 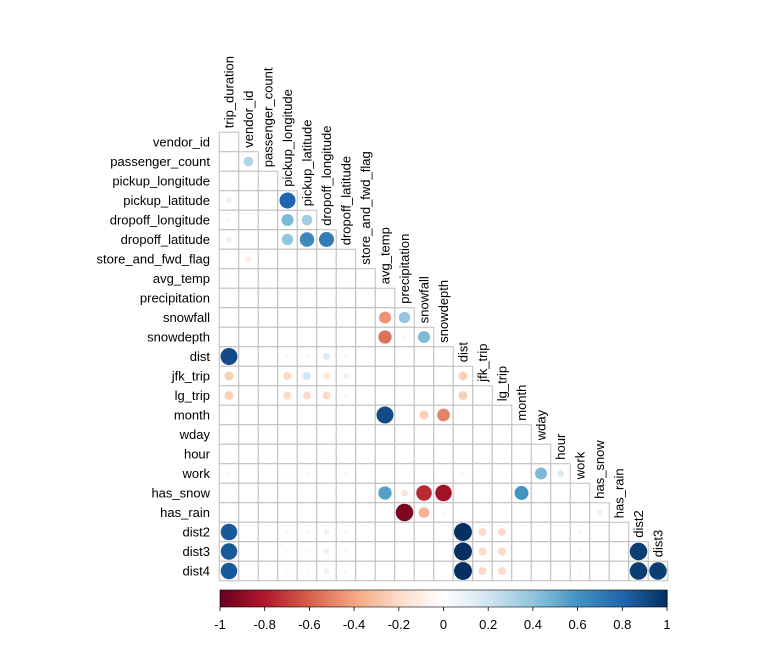 I want to click on colorbar-tick-label: -0.2, so click(x=399, y=624).